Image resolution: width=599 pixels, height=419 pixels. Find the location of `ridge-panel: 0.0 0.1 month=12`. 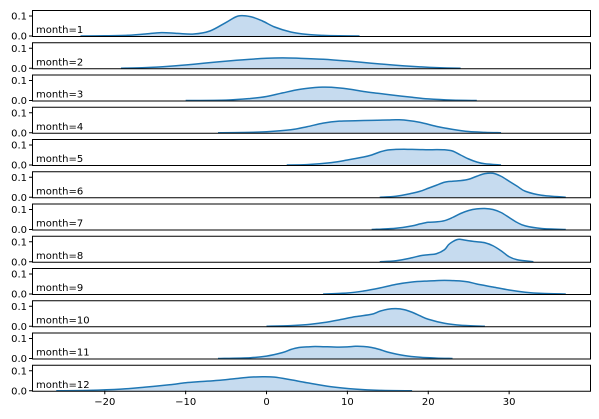

ridge-panel: 0.0 0.1 month=12 is located at coordinates (301, 380).